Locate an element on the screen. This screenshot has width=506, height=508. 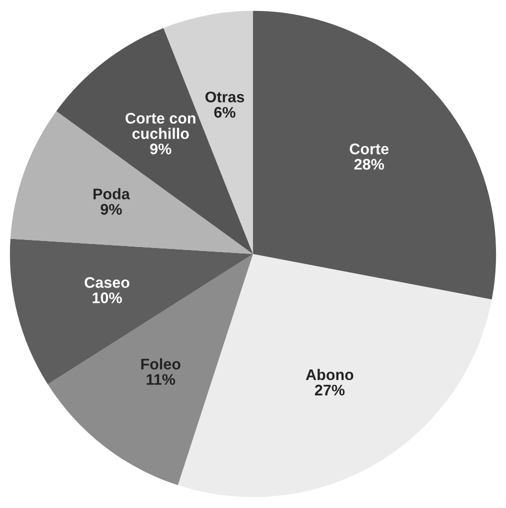
slice-label: Abono is located at coordinates (330, 374).